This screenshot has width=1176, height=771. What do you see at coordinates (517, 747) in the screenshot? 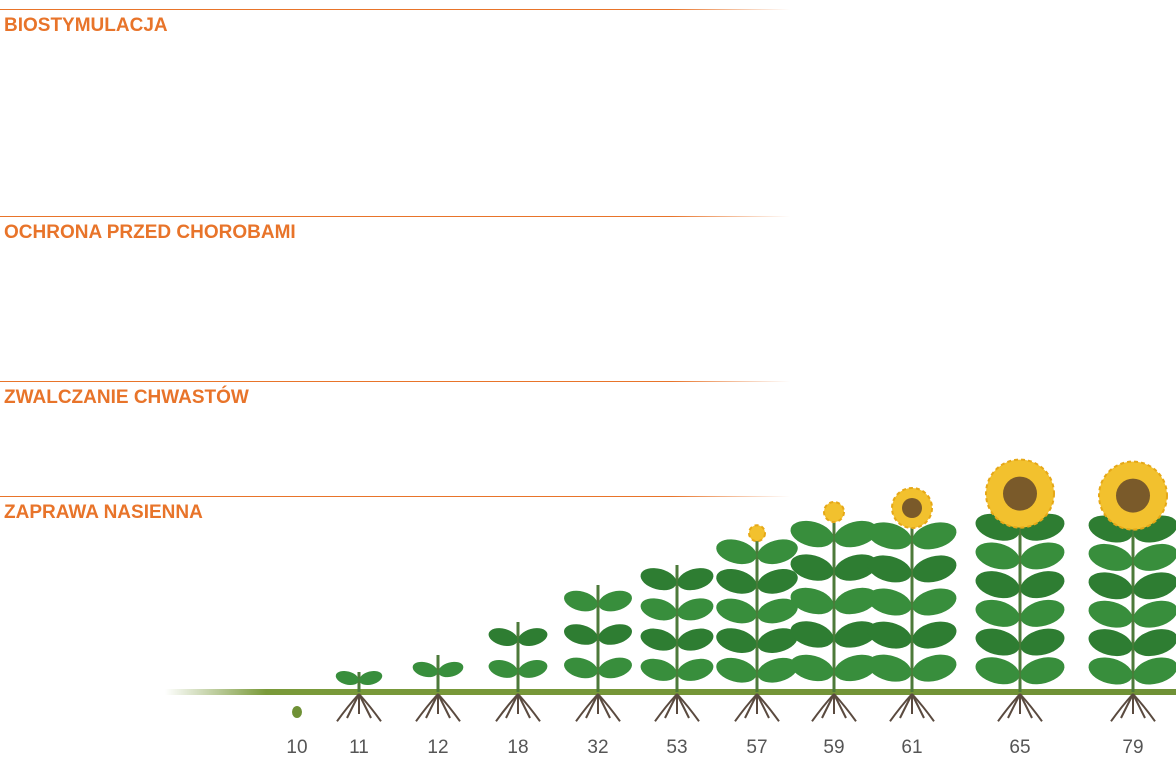
I see `stage-label: 18` at bounding box center [517, 747].